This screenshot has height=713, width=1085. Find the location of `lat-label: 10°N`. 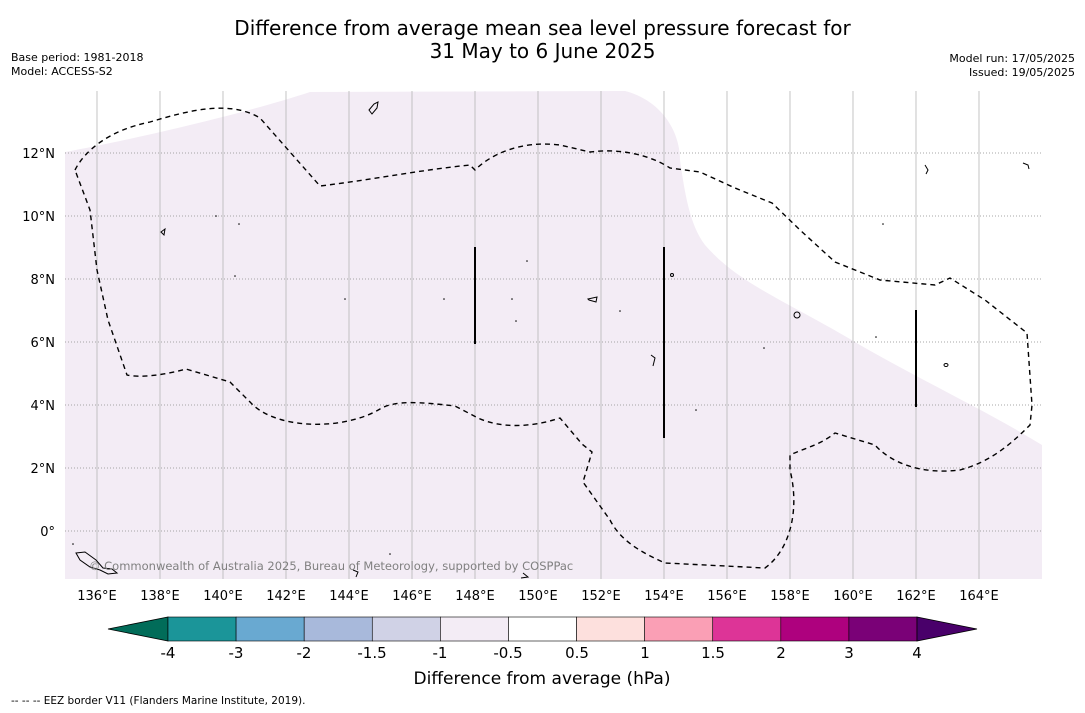

lat-label: 10°N is located at coordinates (38, 217).